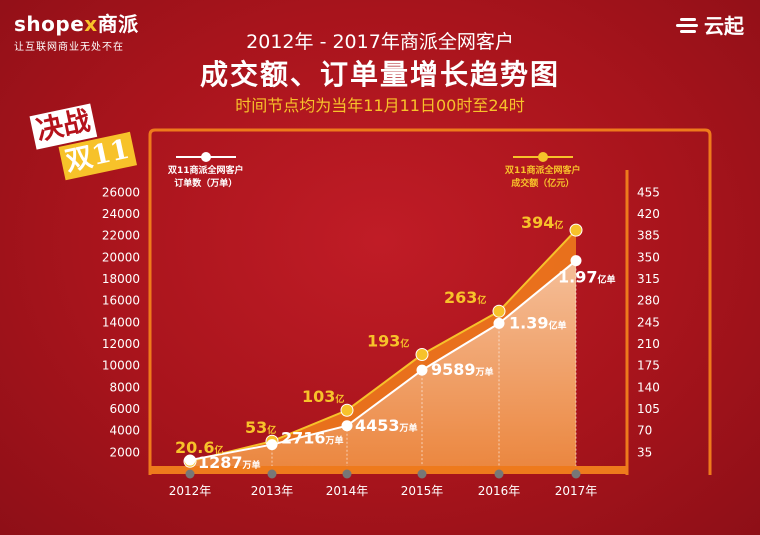  I want to click on y-left-tick-label: 8000, so click(124, 387).